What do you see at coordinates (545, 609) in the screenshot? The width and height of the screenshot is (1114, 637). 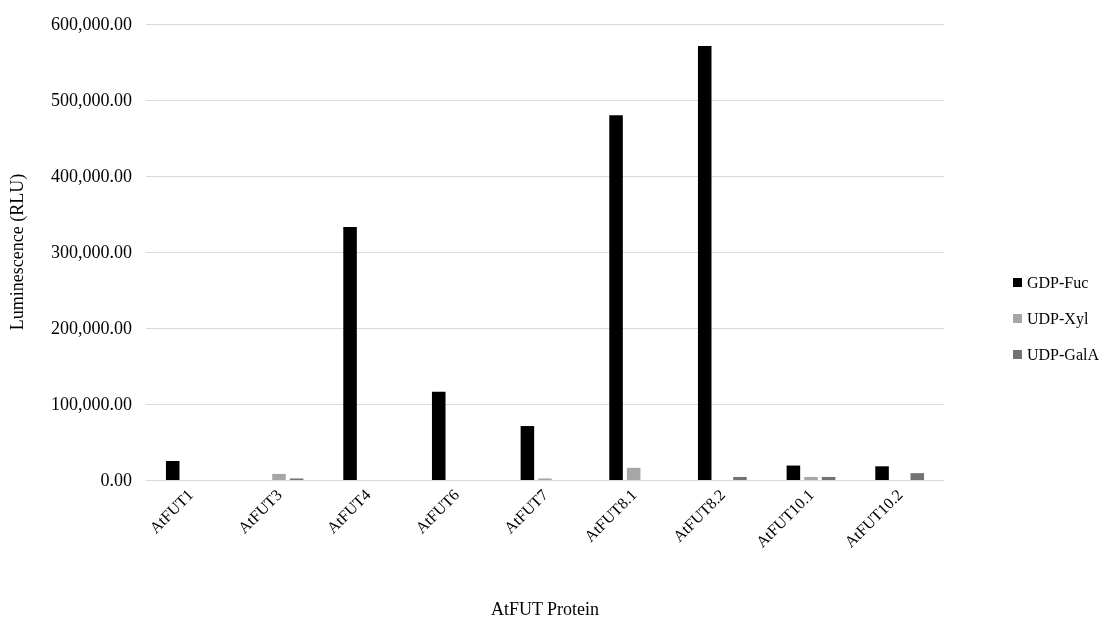 I see `x-axis-title: AtFUT Protein` at bounding box center [545, 609].